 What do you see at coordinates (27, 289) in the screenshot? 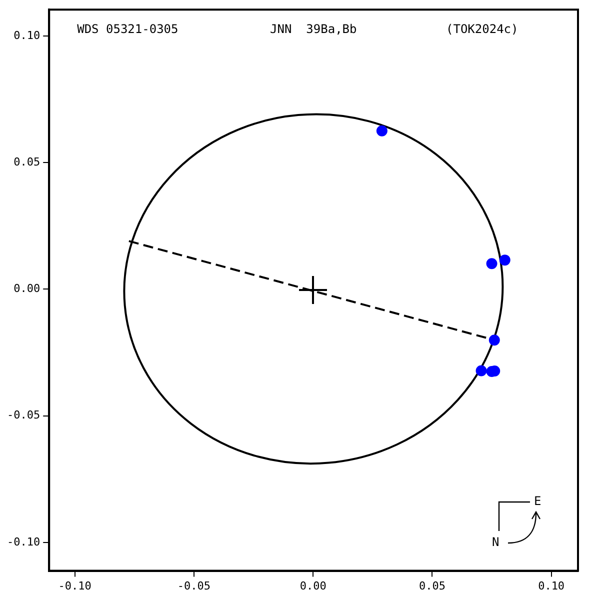
I see `y-tick-label: 0.00` at bounding box center [27, 289].